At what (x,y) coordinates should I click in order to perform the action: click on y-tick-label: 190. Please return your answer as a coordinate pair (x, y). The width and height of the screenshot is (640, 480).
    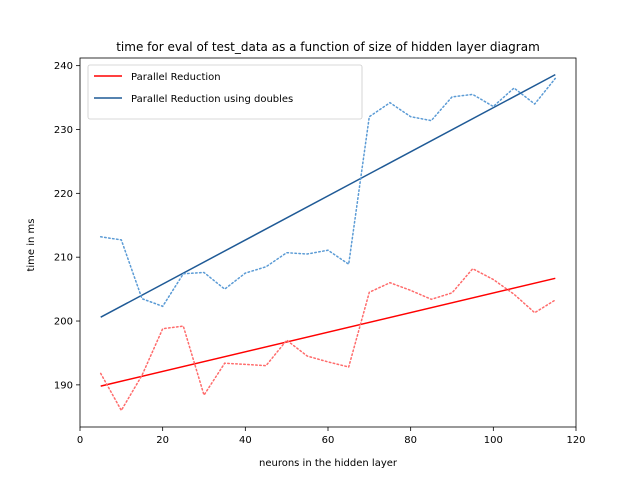
    Looking at the image, I should click on (63, 385).